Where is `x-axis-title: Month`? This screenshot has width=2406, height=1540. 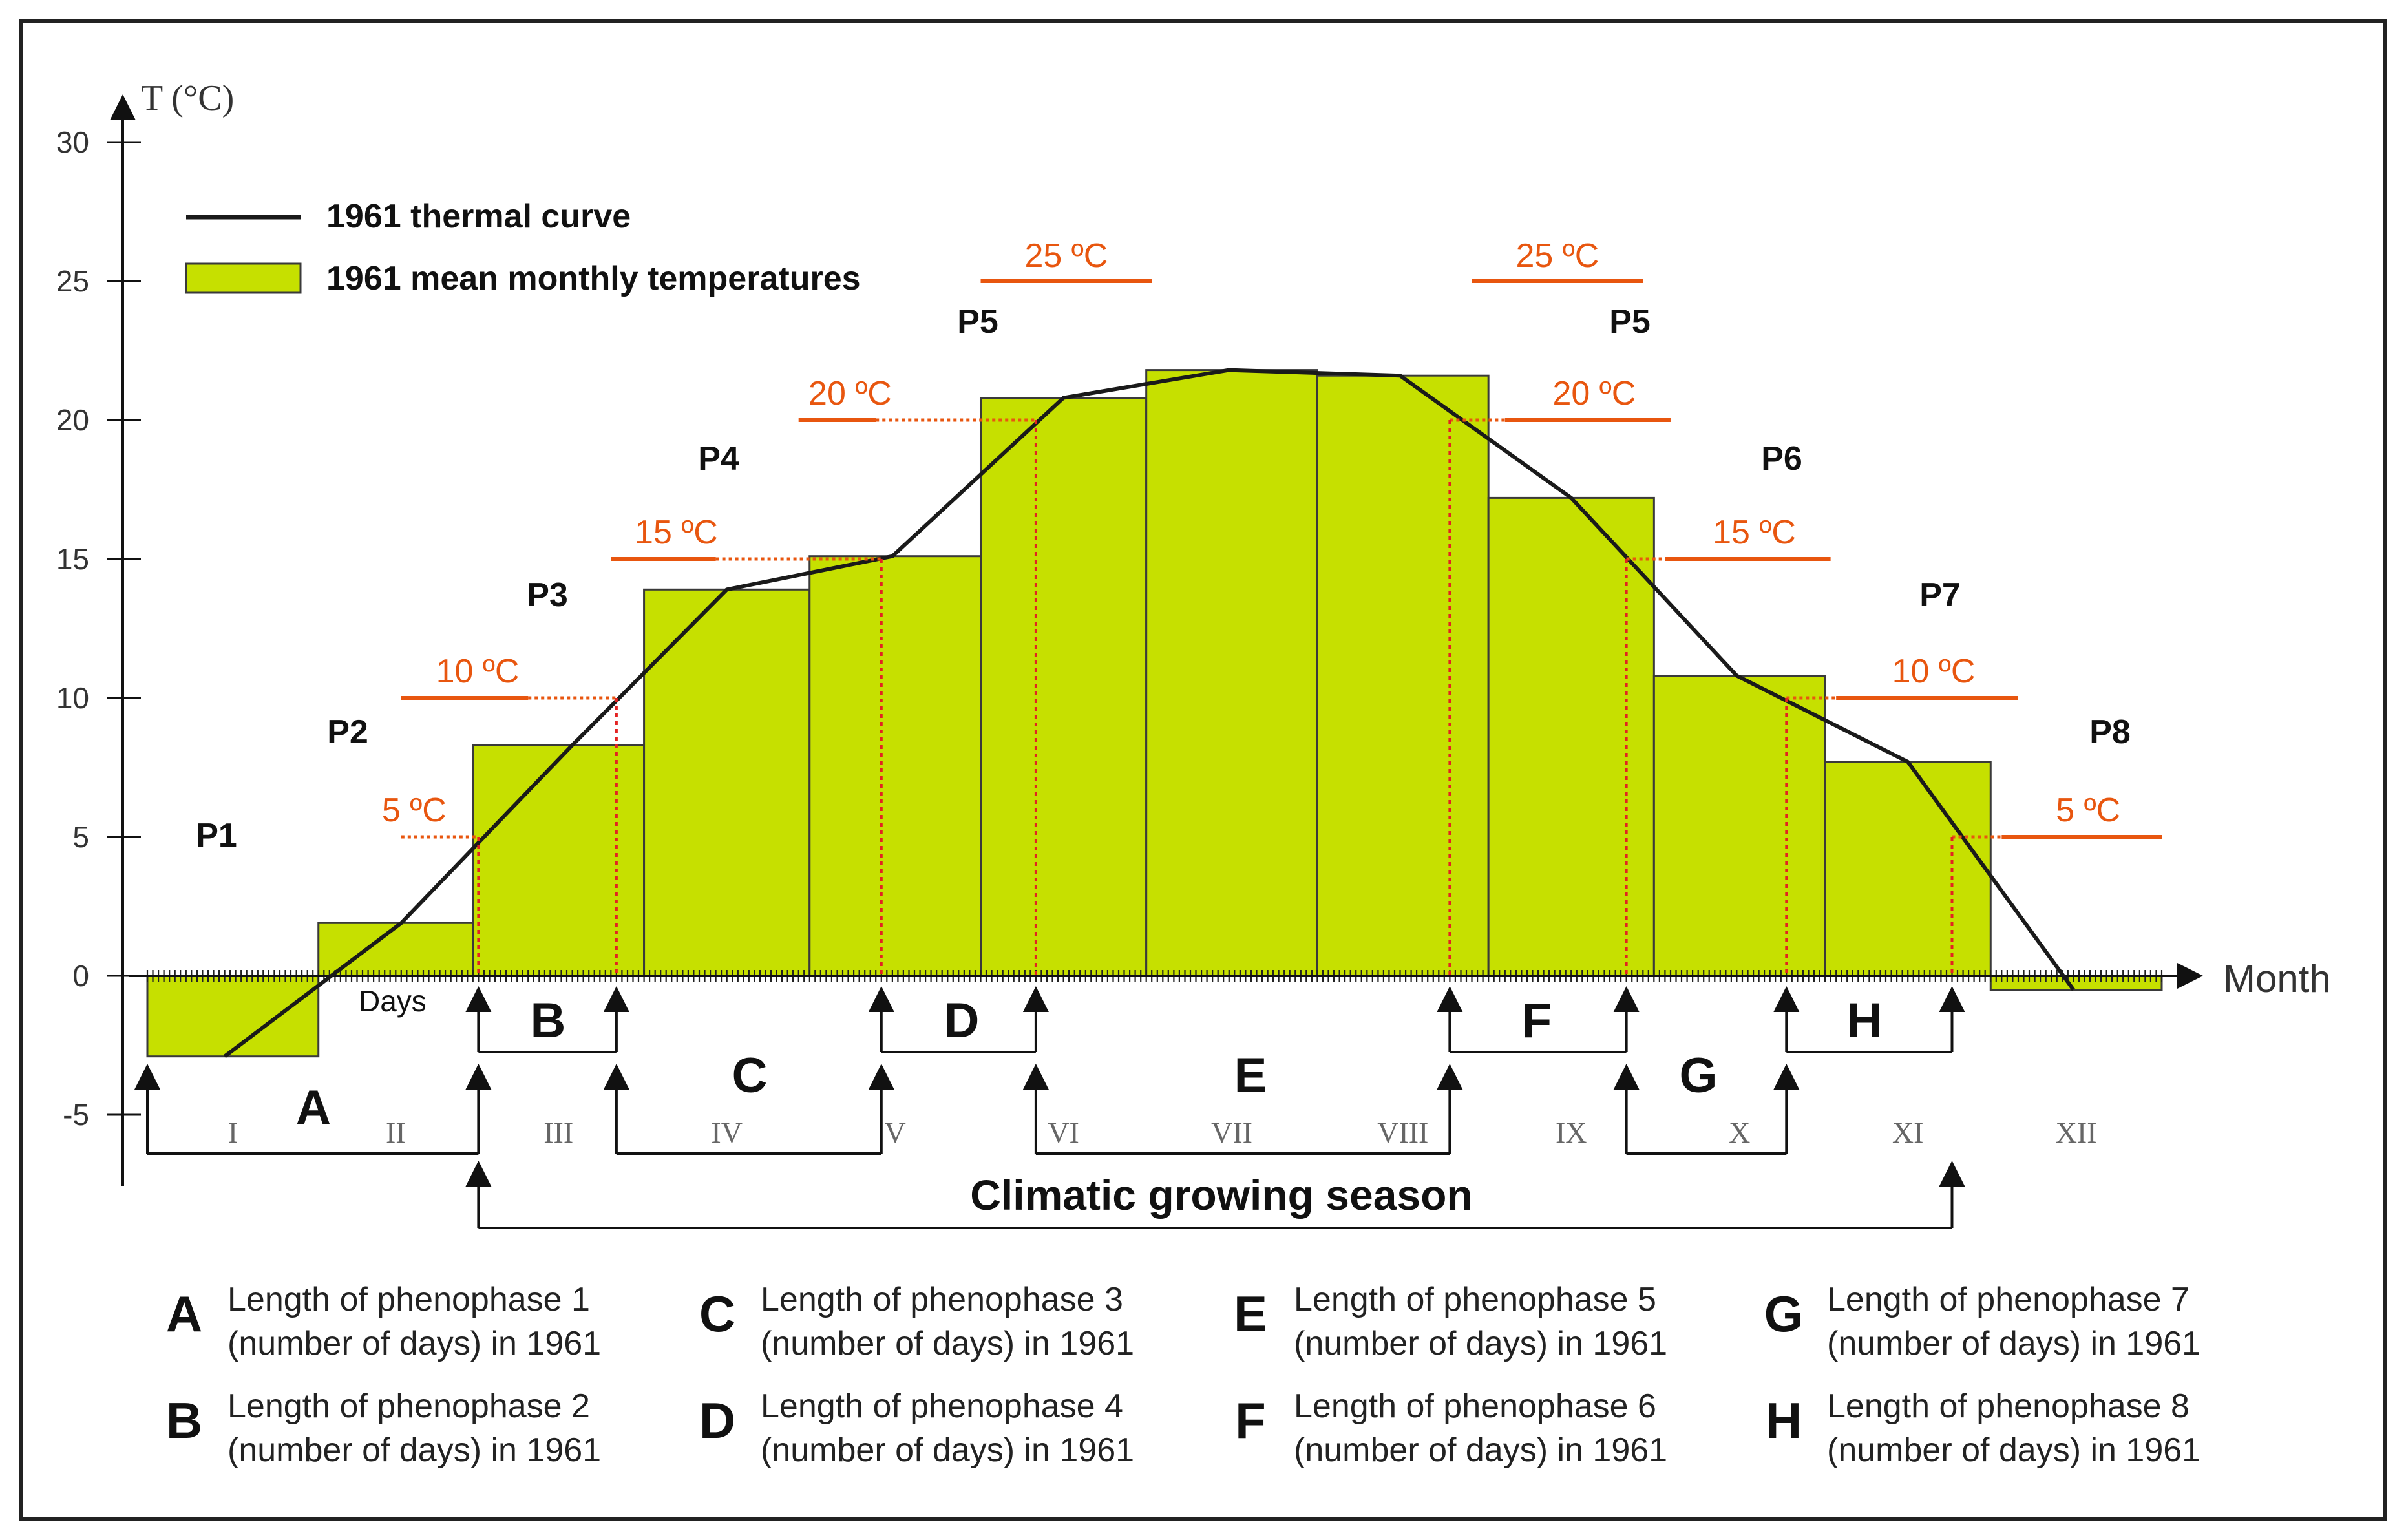 x-axis-title: Month is located at coordinates (2277, 978).